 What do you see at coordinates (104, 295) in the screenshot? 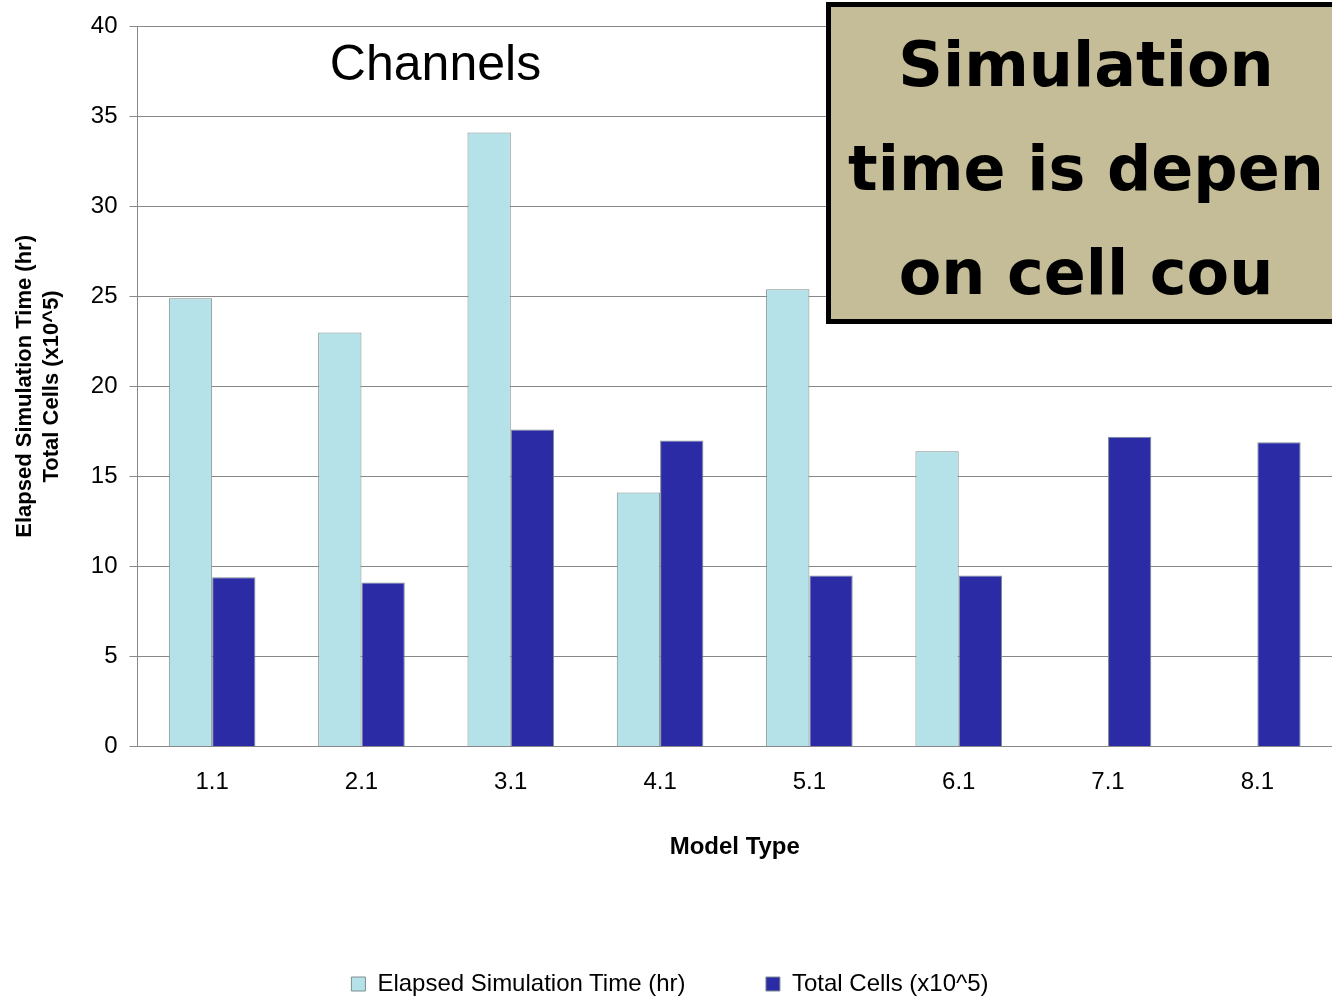
I see `y-tick-label: 25` at bounding box center [104, 295].